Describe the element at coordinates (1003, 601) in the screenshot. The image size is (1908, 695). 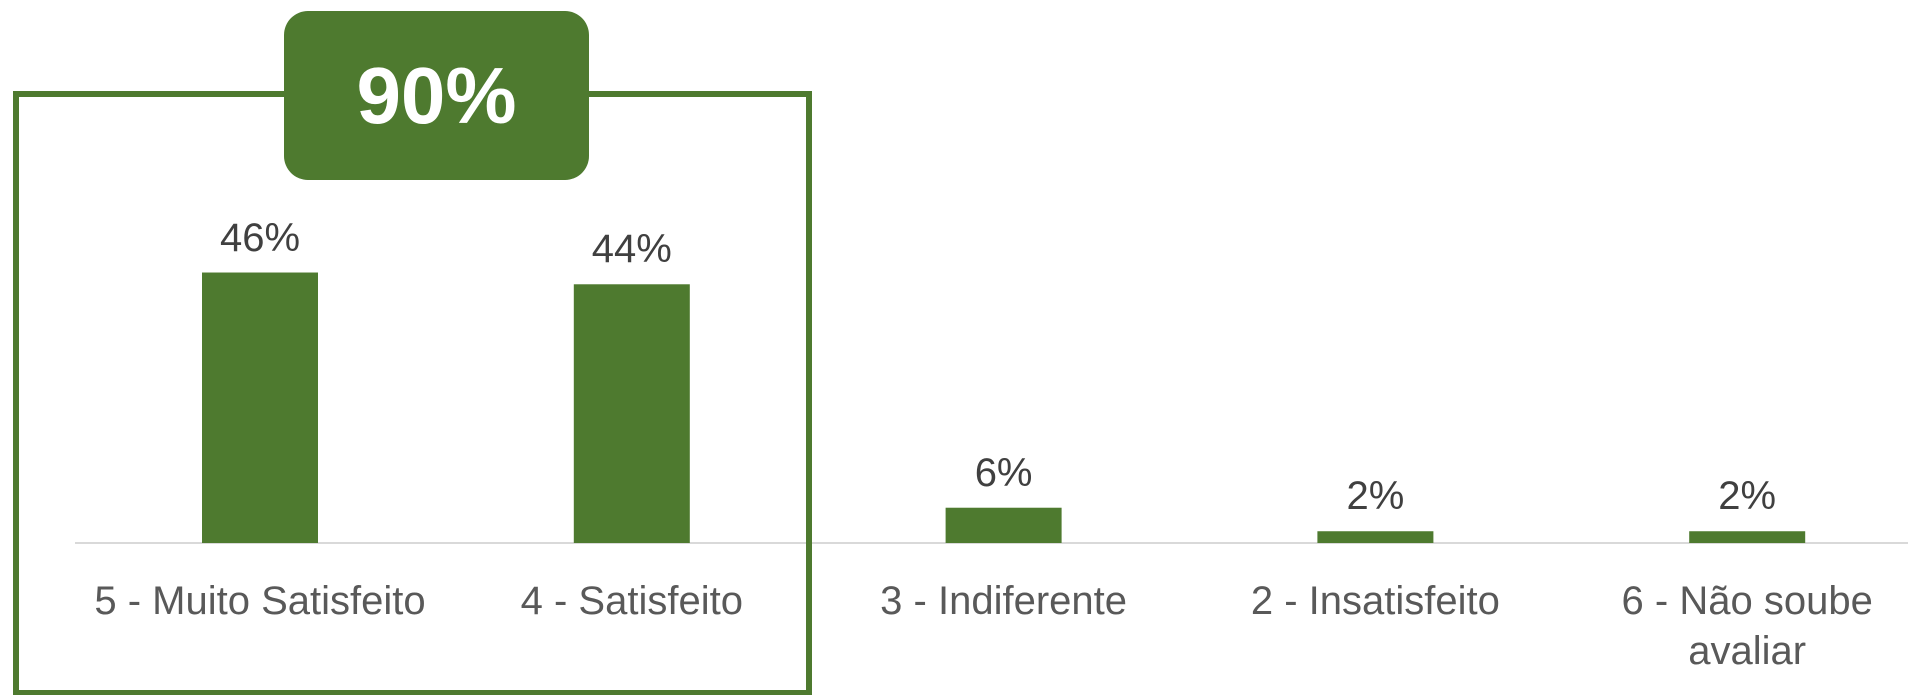
I see `x-tick-label: 3 - Indiferente` at that location.